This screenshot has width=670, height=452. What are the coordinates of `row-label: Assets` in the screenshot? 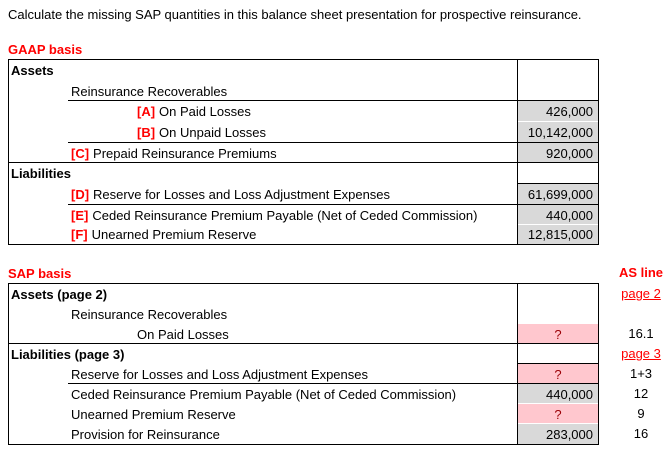 It's located at (32, 70).